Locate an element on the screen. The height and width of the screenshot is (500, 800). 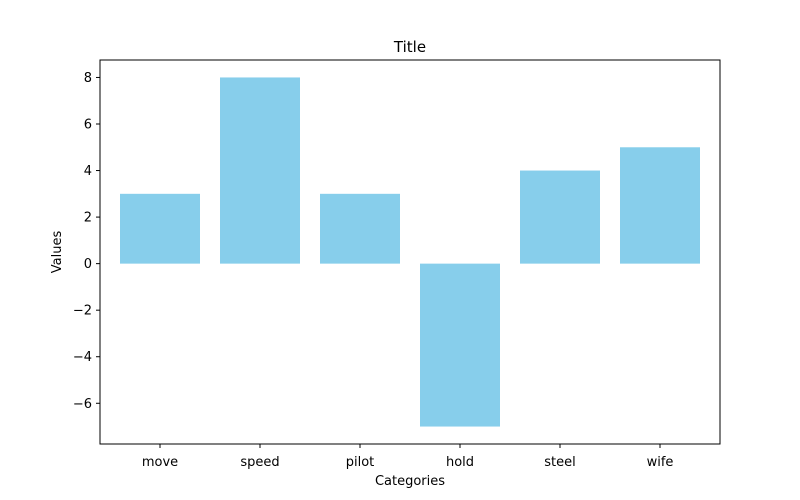
bar-hold is located at coordinates (460, 345).